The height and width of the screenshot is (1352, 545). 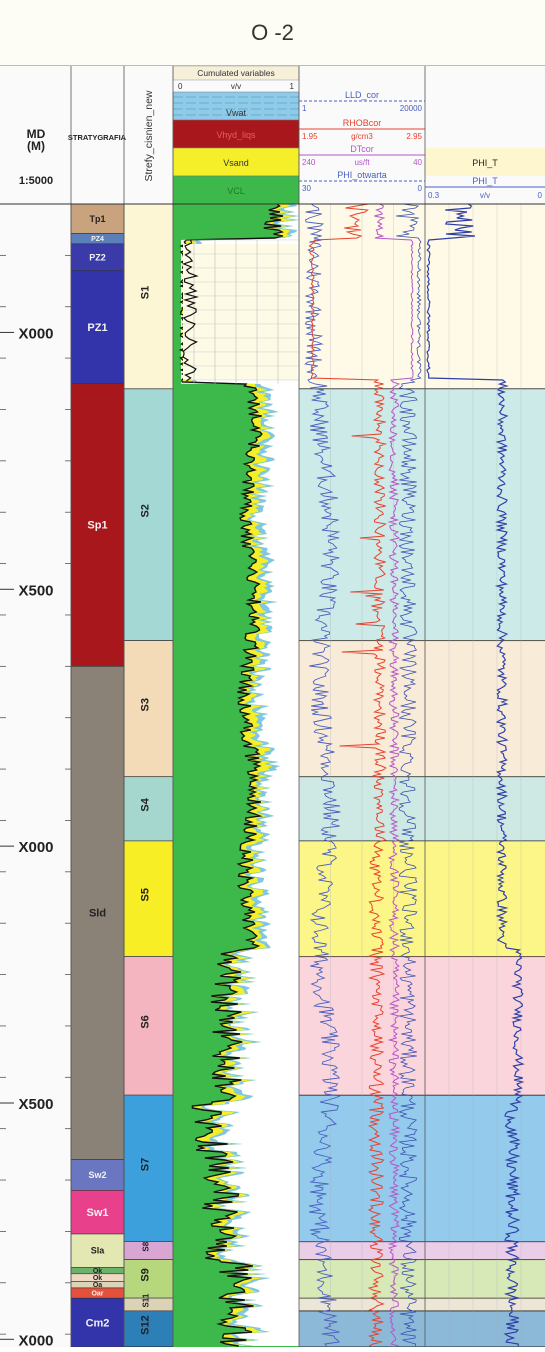 What do you see at coordinates (414, 136) in the screenshot?
I see `curve-max: 2.95` at bounding box center [414, 136].